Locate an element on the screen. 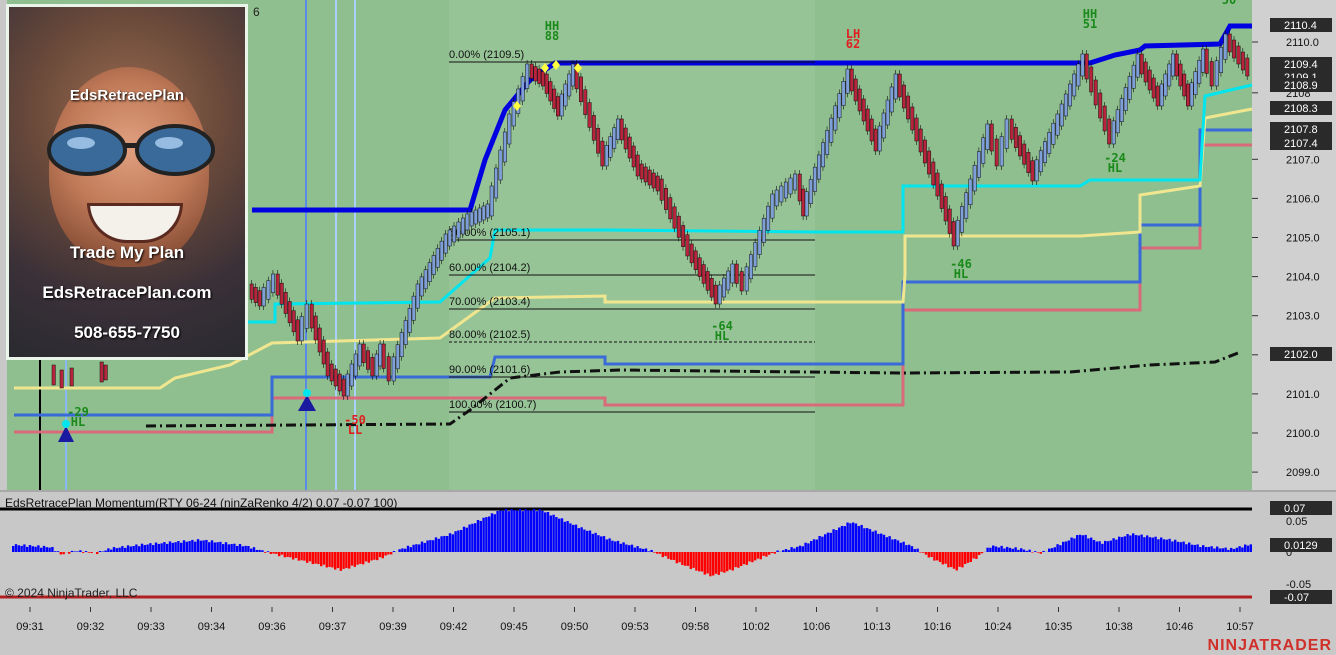  indicator-tick-label: 0 is located at coordinates (1289, 553).